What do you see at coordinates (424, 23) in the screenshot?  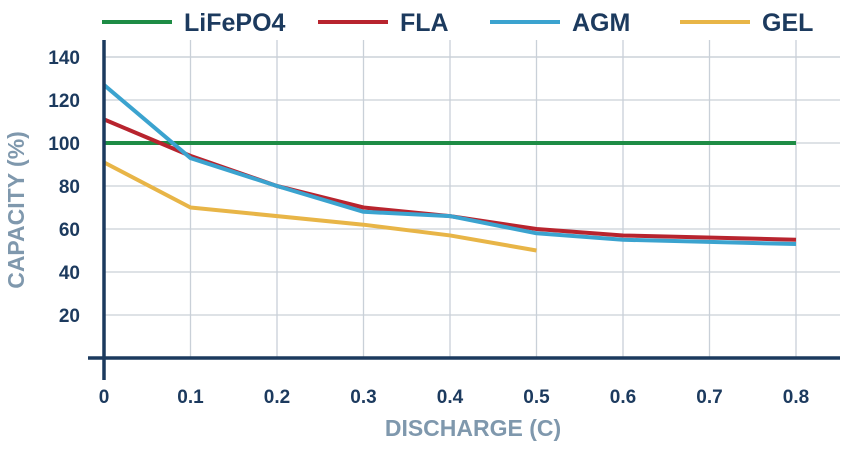 I see `legend-label: FLA` at bounding box center [424, 23].